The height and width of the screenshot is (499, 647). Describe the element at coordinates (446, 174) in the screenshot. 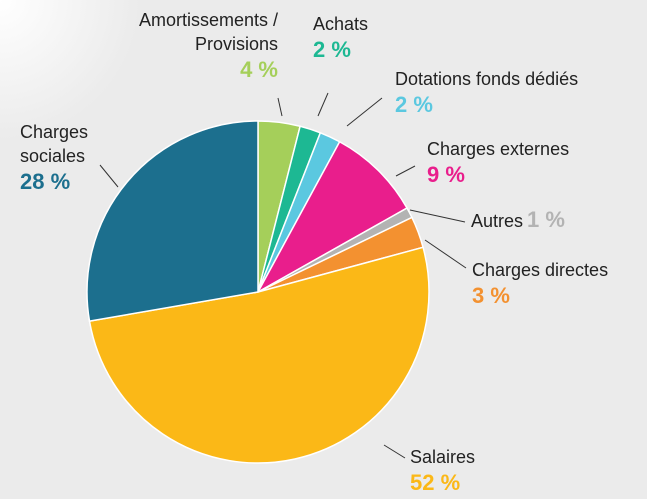

I see `value-label: 9 %` at that location.